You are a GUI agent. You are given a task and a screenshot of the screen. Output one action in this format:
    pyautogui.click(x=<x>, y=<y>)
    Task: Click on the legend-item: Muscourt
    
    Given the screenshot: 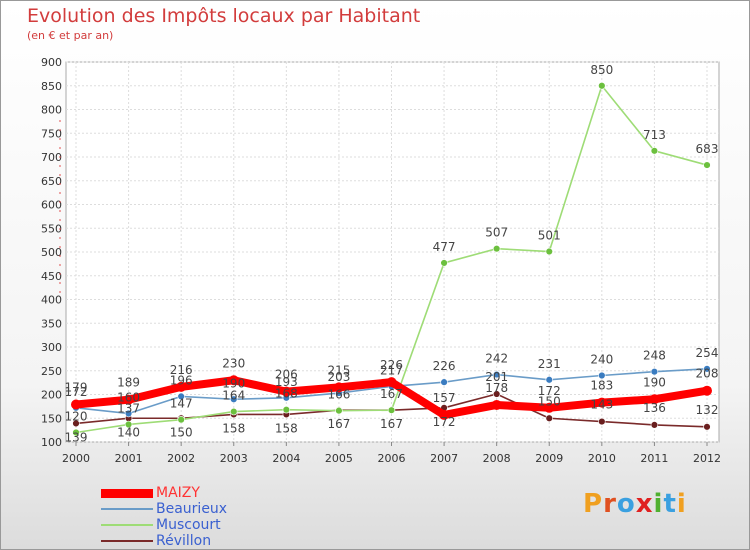 What is the action you would take?
    pyautogui.click(x=164, y=525)
    